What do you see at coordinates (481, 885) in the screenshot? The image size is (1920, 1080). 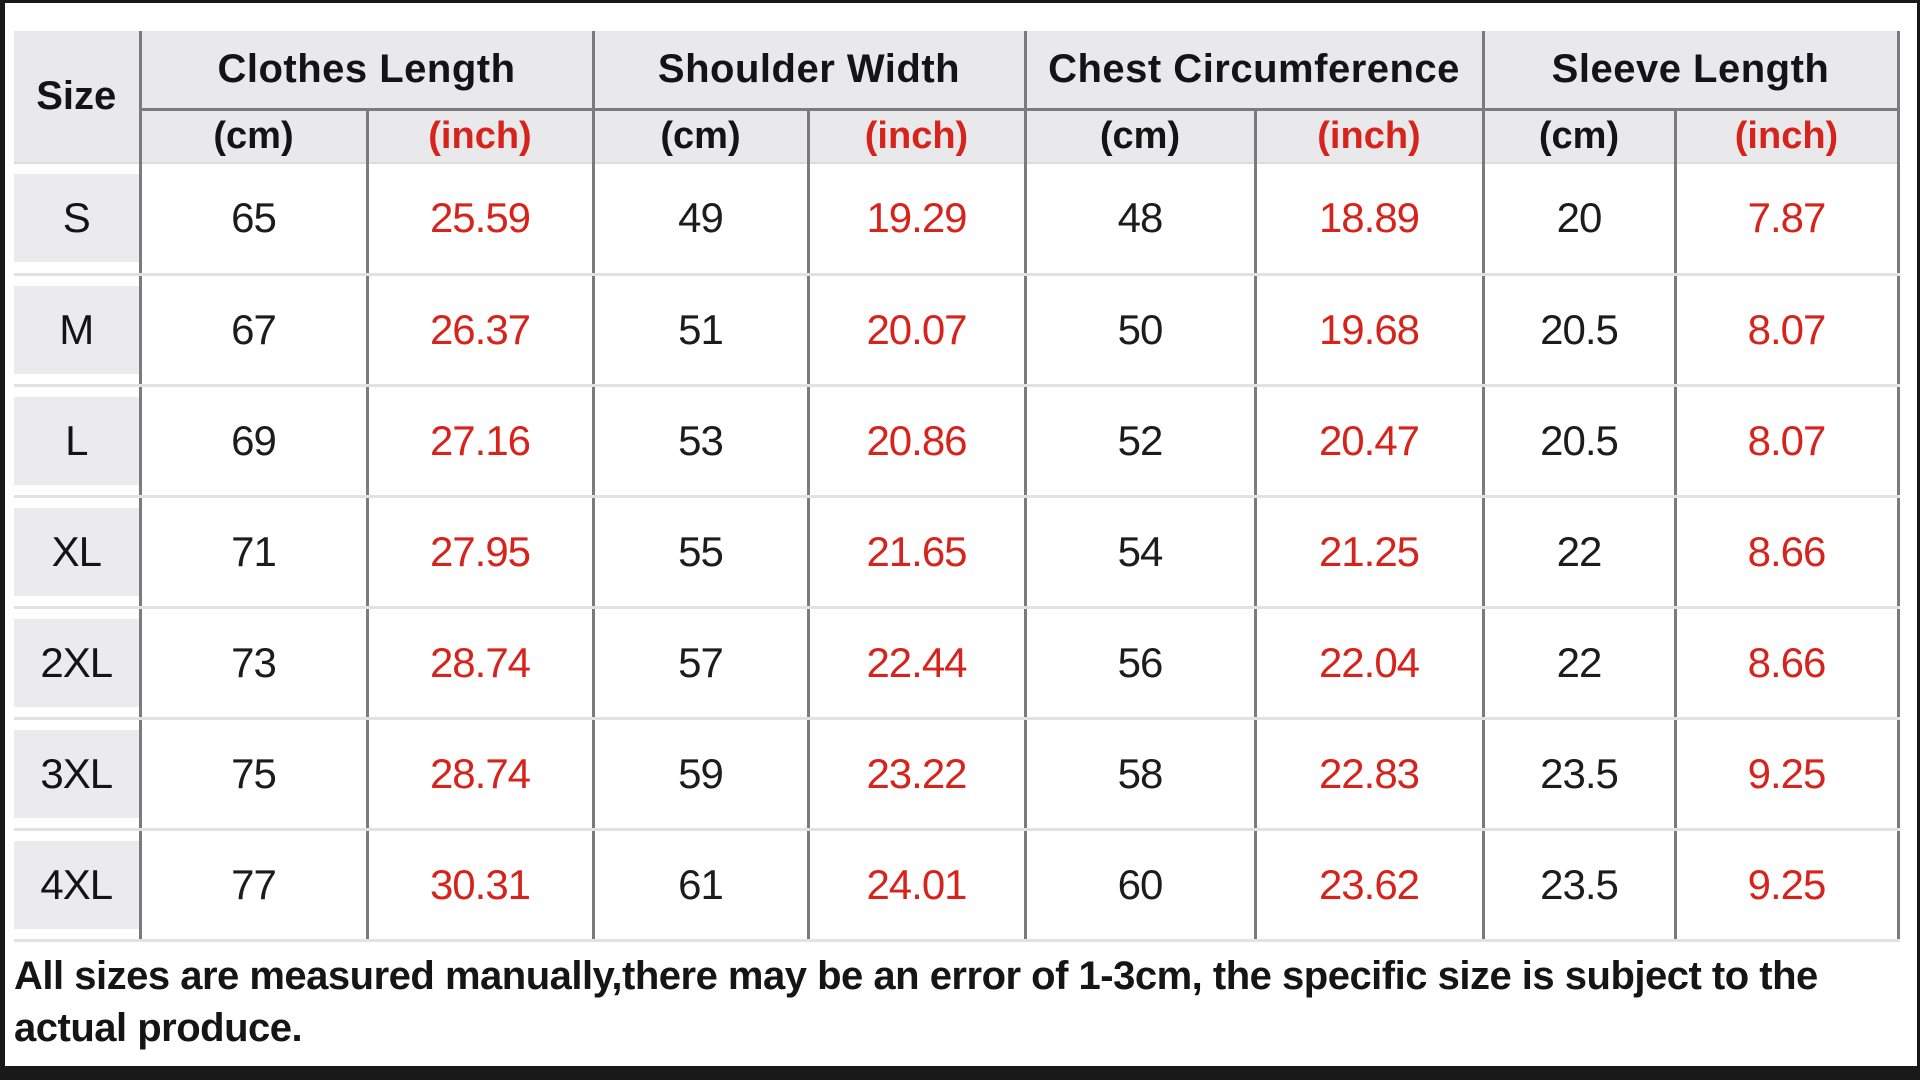 I see `value-cell: 30.31` at bounding box center [481, 885].